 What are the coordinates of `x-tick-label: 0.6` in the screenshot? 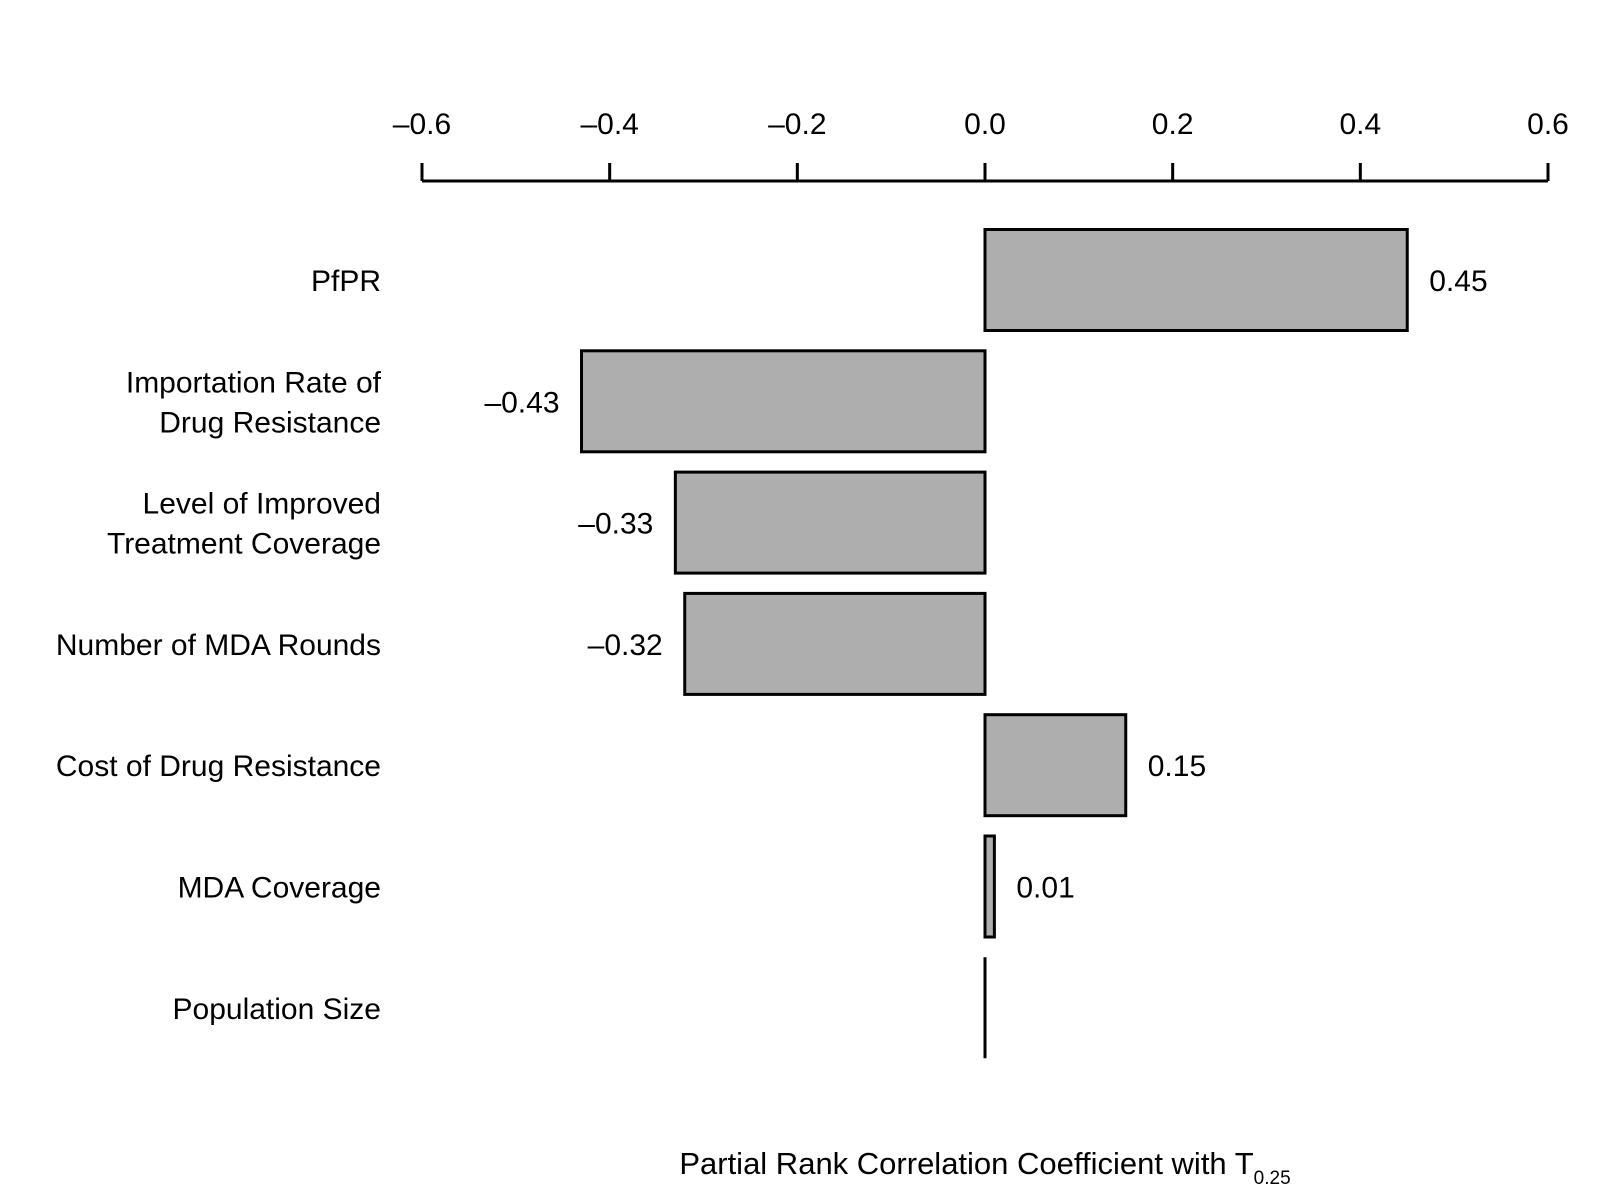 It's located at (1548, 124).